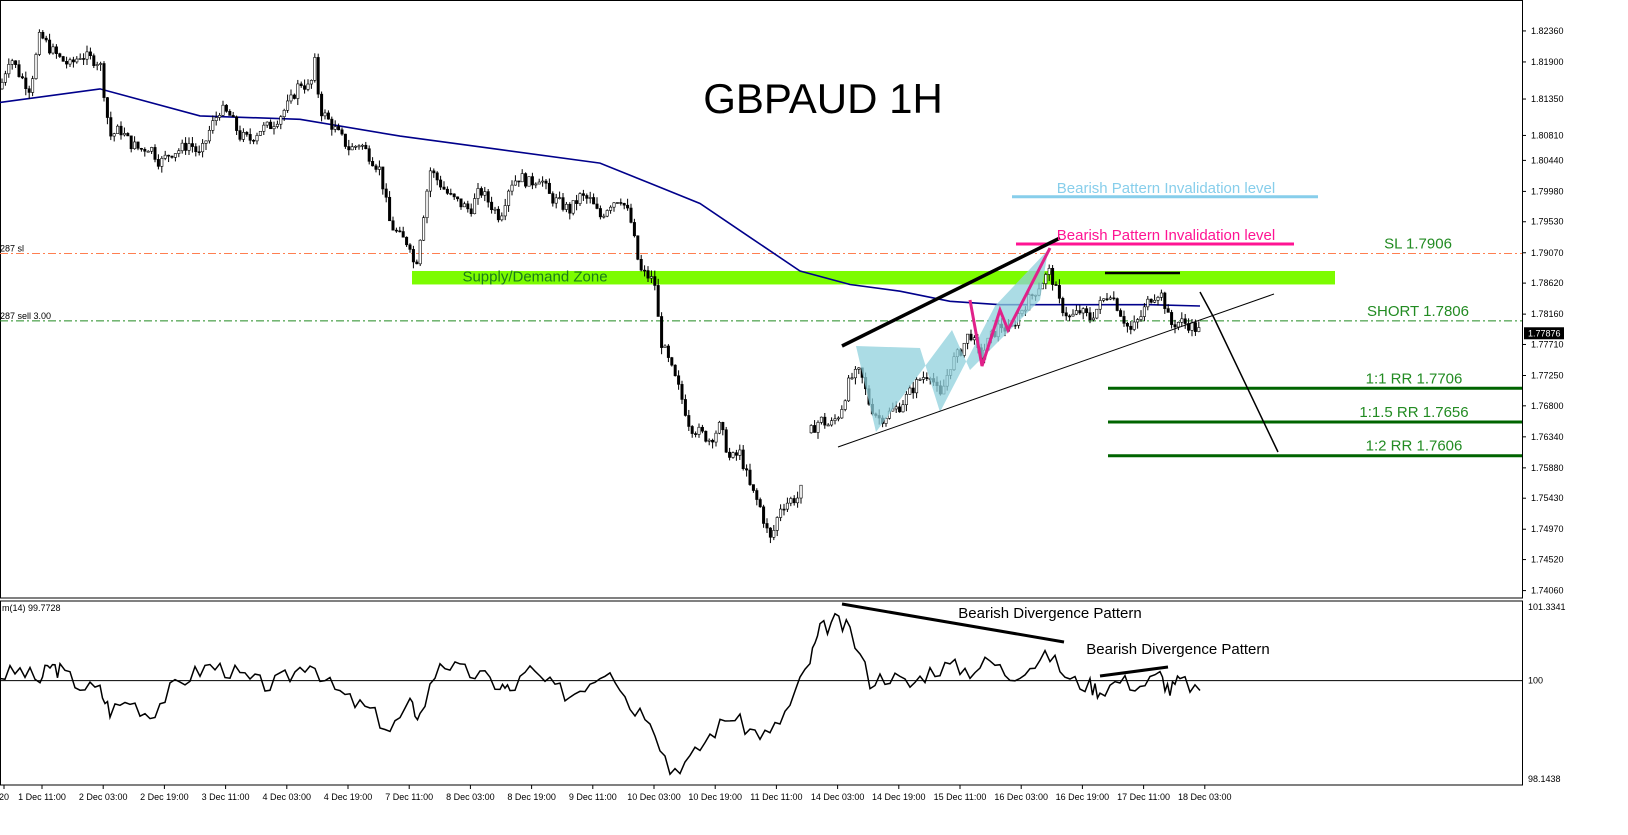 This screenshot has height=835, width=1628. What do you see at coordinates (1544, 779) in the screenshot?
I see `indicator-y-tick-label: 98.1438` at bounding box center [1544, 779].